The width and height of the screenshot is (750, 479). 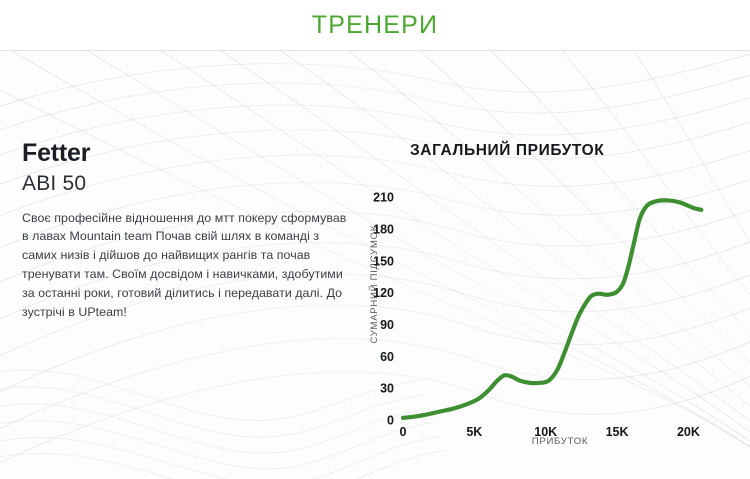 What do you see at coordinates (383, 261) in the screenshot?
I see `chart-y-tick: 150` at bounding box center [383, 261].